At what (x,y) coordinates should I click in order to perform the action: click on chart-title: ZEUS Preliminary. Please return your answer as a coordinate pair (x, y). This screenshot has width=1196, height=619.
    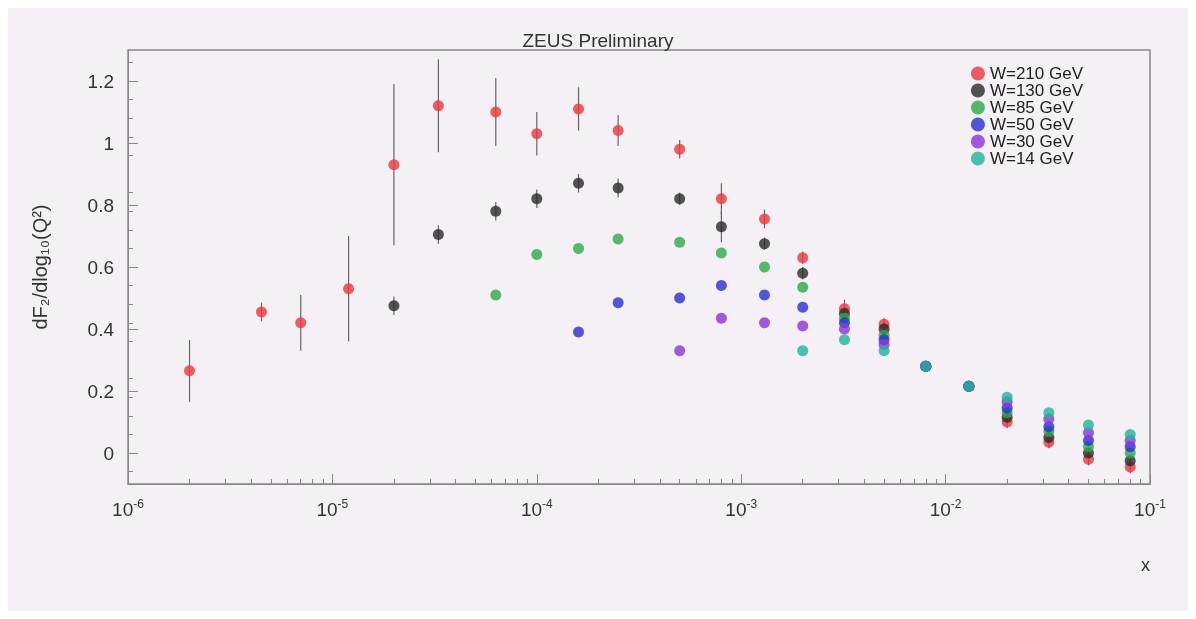
    Looking at the image, I should click on (598, 40).